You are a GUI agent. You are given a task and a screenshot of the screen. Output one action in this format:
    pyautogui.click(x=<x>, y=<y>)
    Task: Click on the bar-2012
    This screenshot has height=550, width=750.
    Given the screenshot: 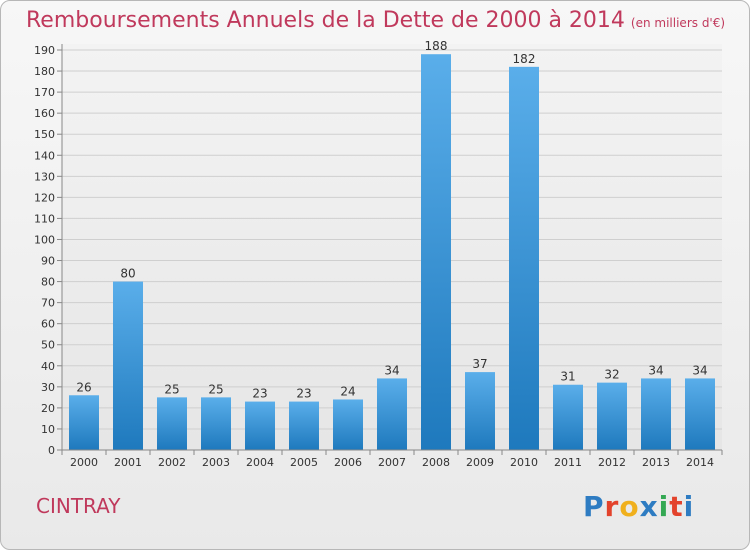 What is the action you would take?
    pyautogui.click(x=612, y=416)
    